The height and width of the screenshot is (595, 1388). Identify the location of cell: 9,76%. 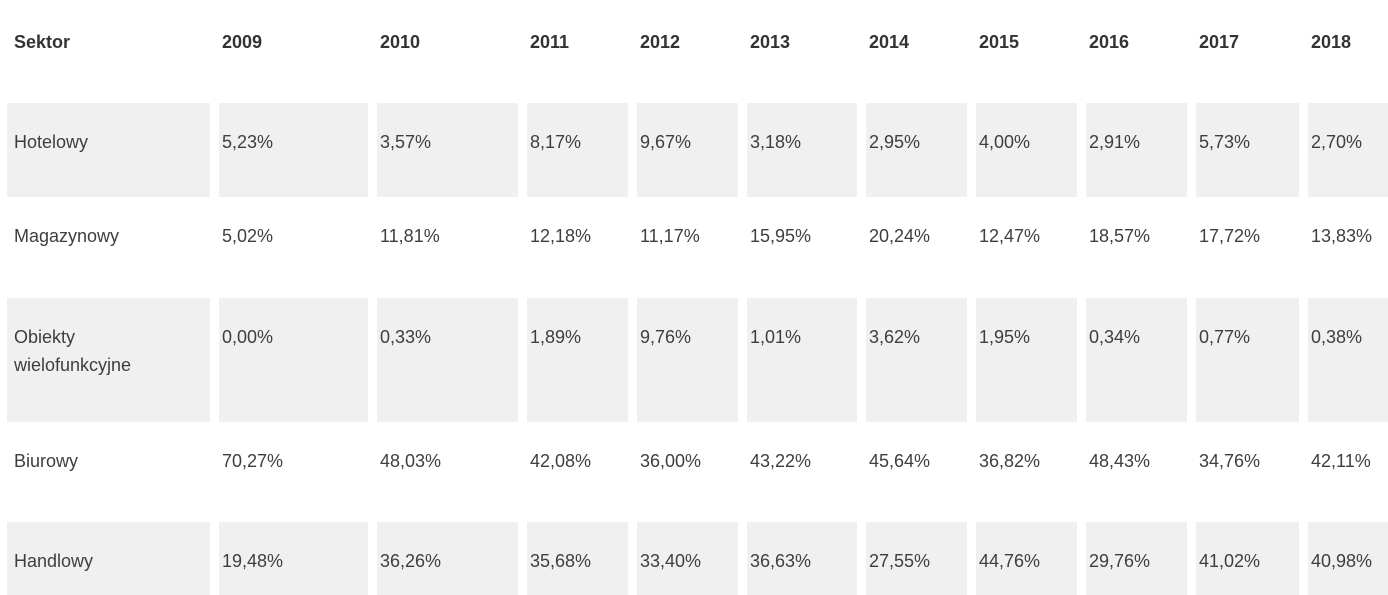
(683, 360).